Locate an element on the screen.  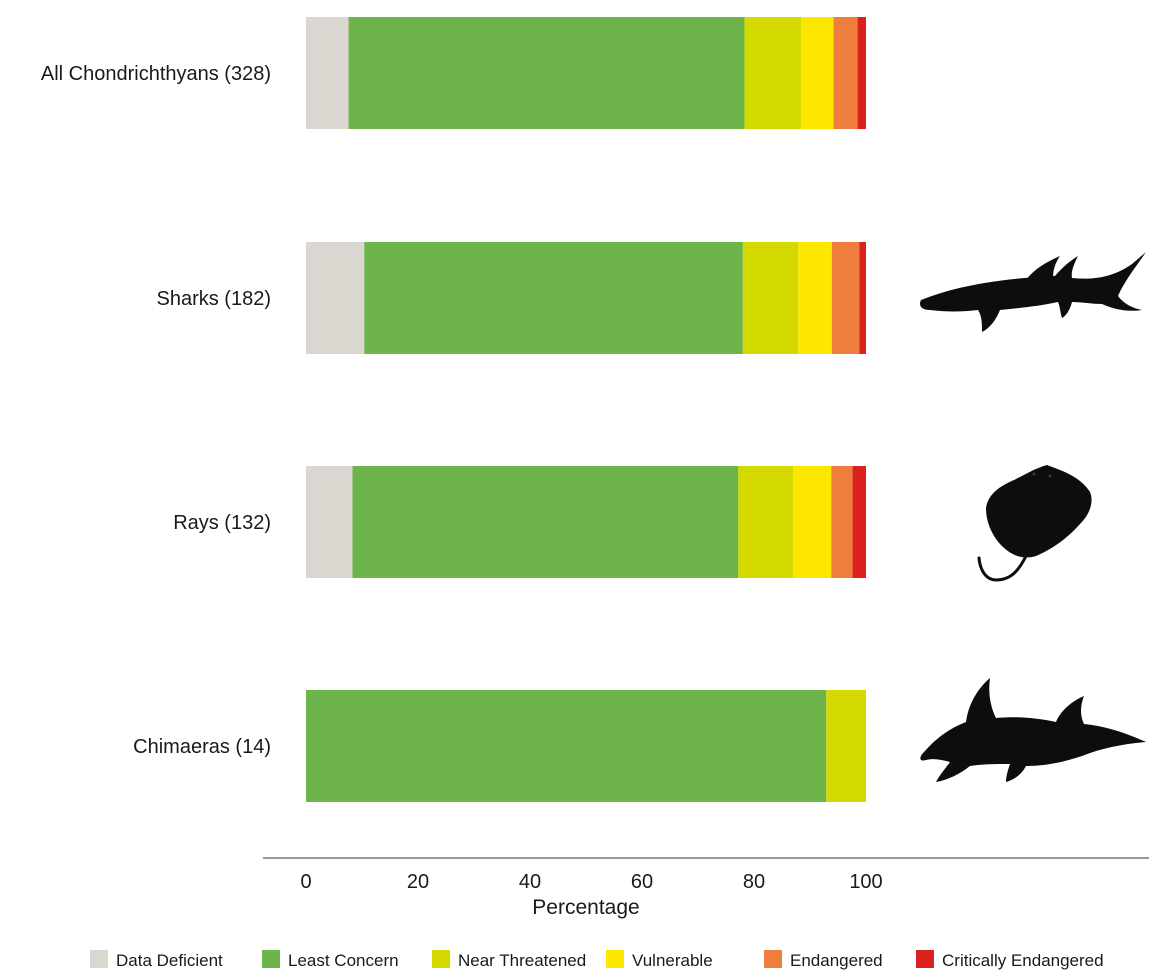
x-tick-label: 20 is located at coordinates (418, 882).